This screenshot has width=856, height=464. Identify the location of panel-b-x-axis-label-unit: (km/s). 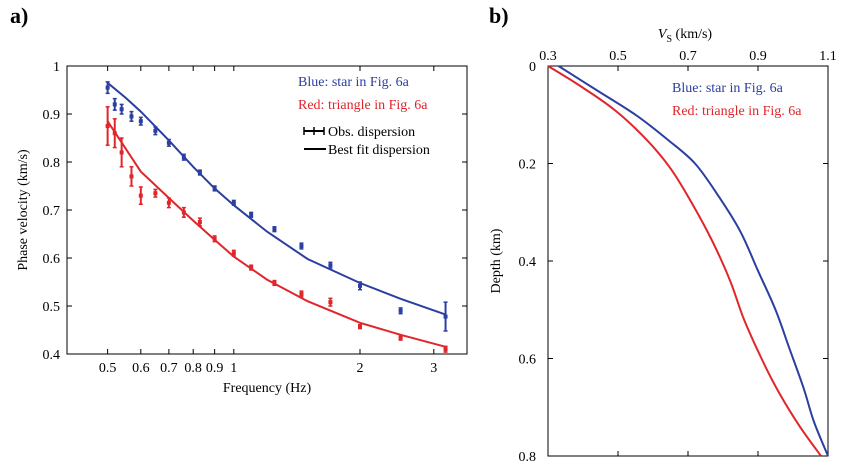
(692, 34).